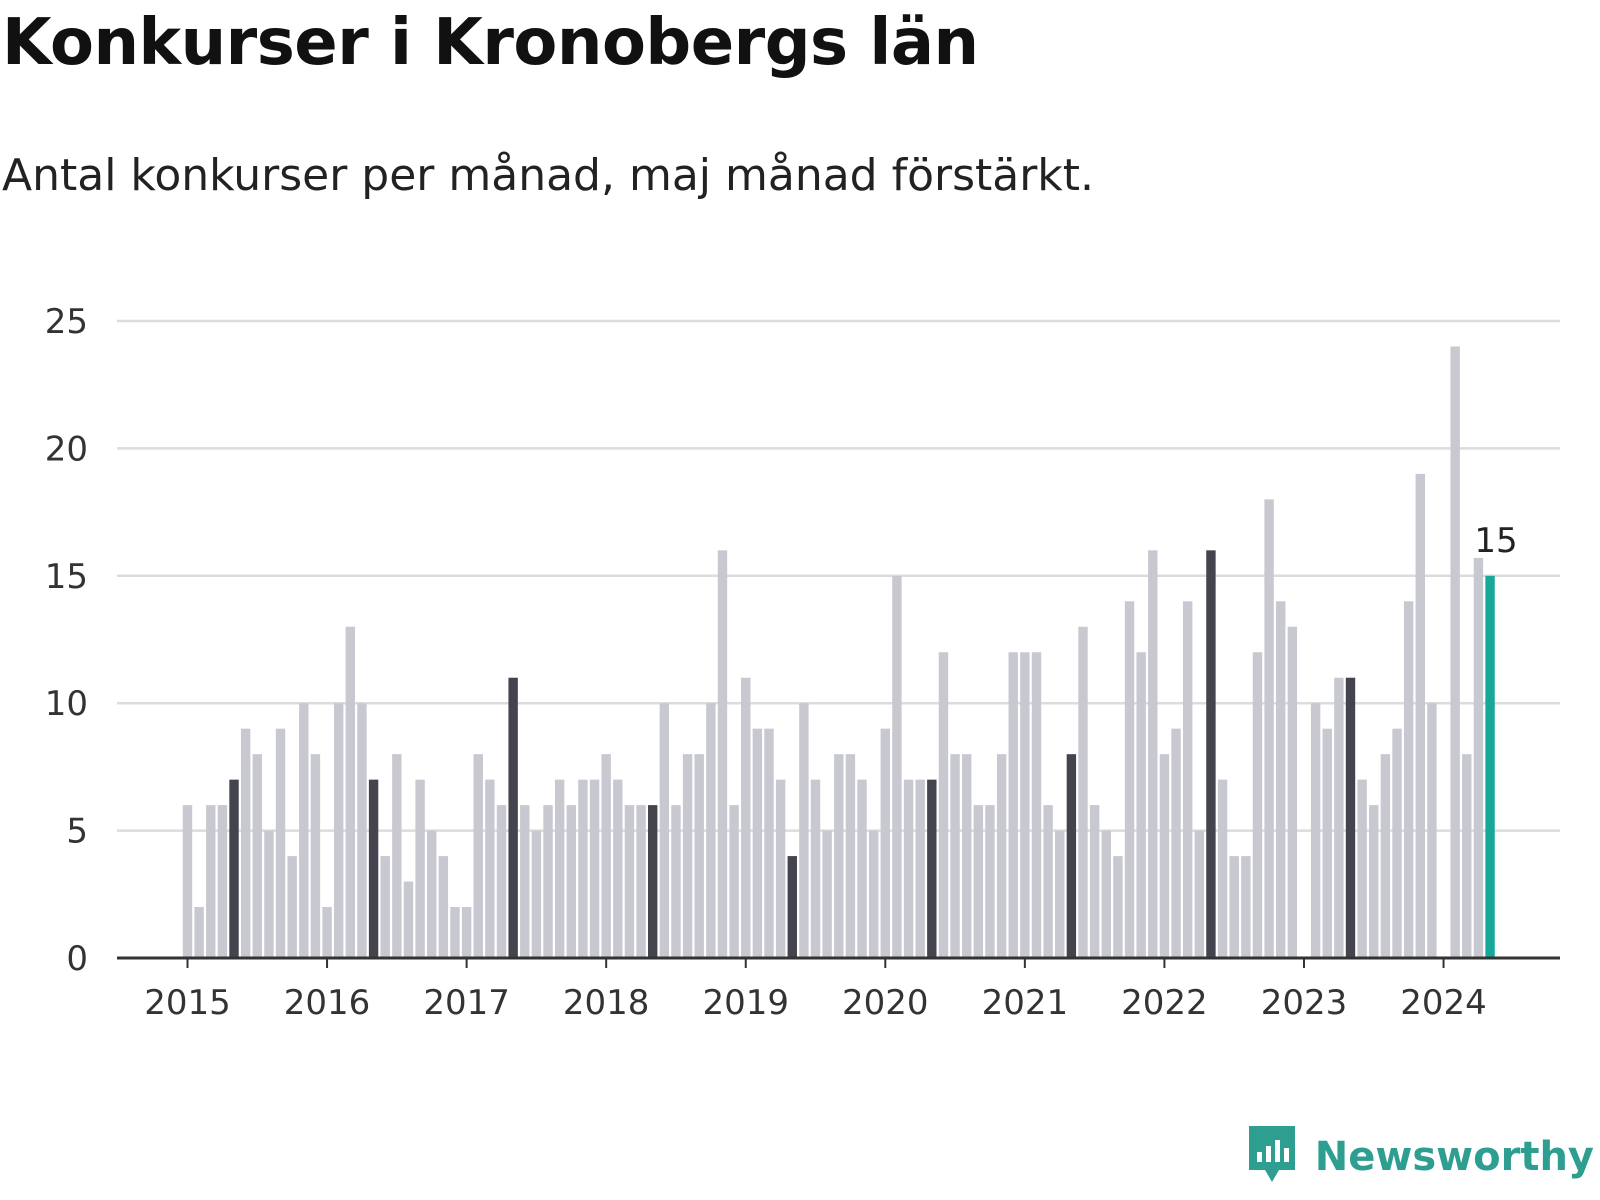  What do you see at coordinates (1164, 1003) in the screenshot?
I see `x-tick-label: 2022` at bounding box center [1164, 1003].